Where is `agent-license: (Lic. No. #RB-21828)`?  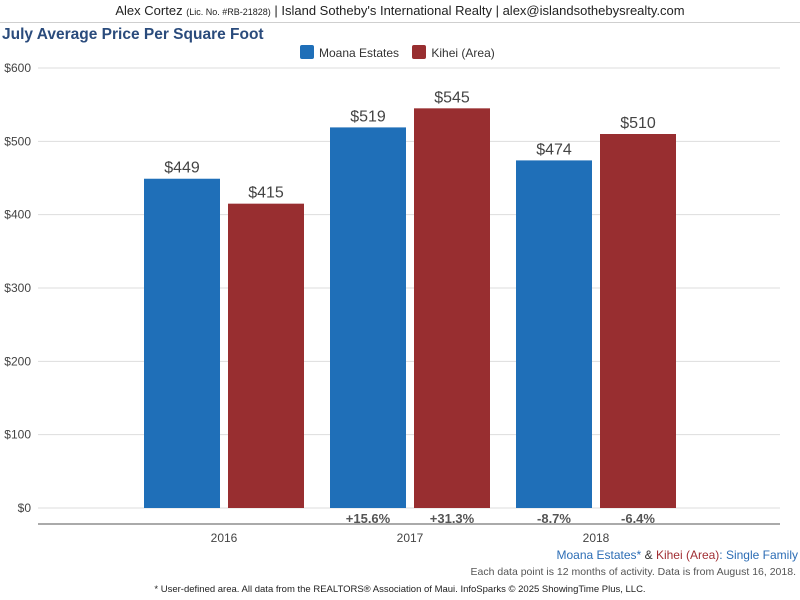
agent-license: (Lic. No. #RB-21828) is located at coordinates (228, 12).